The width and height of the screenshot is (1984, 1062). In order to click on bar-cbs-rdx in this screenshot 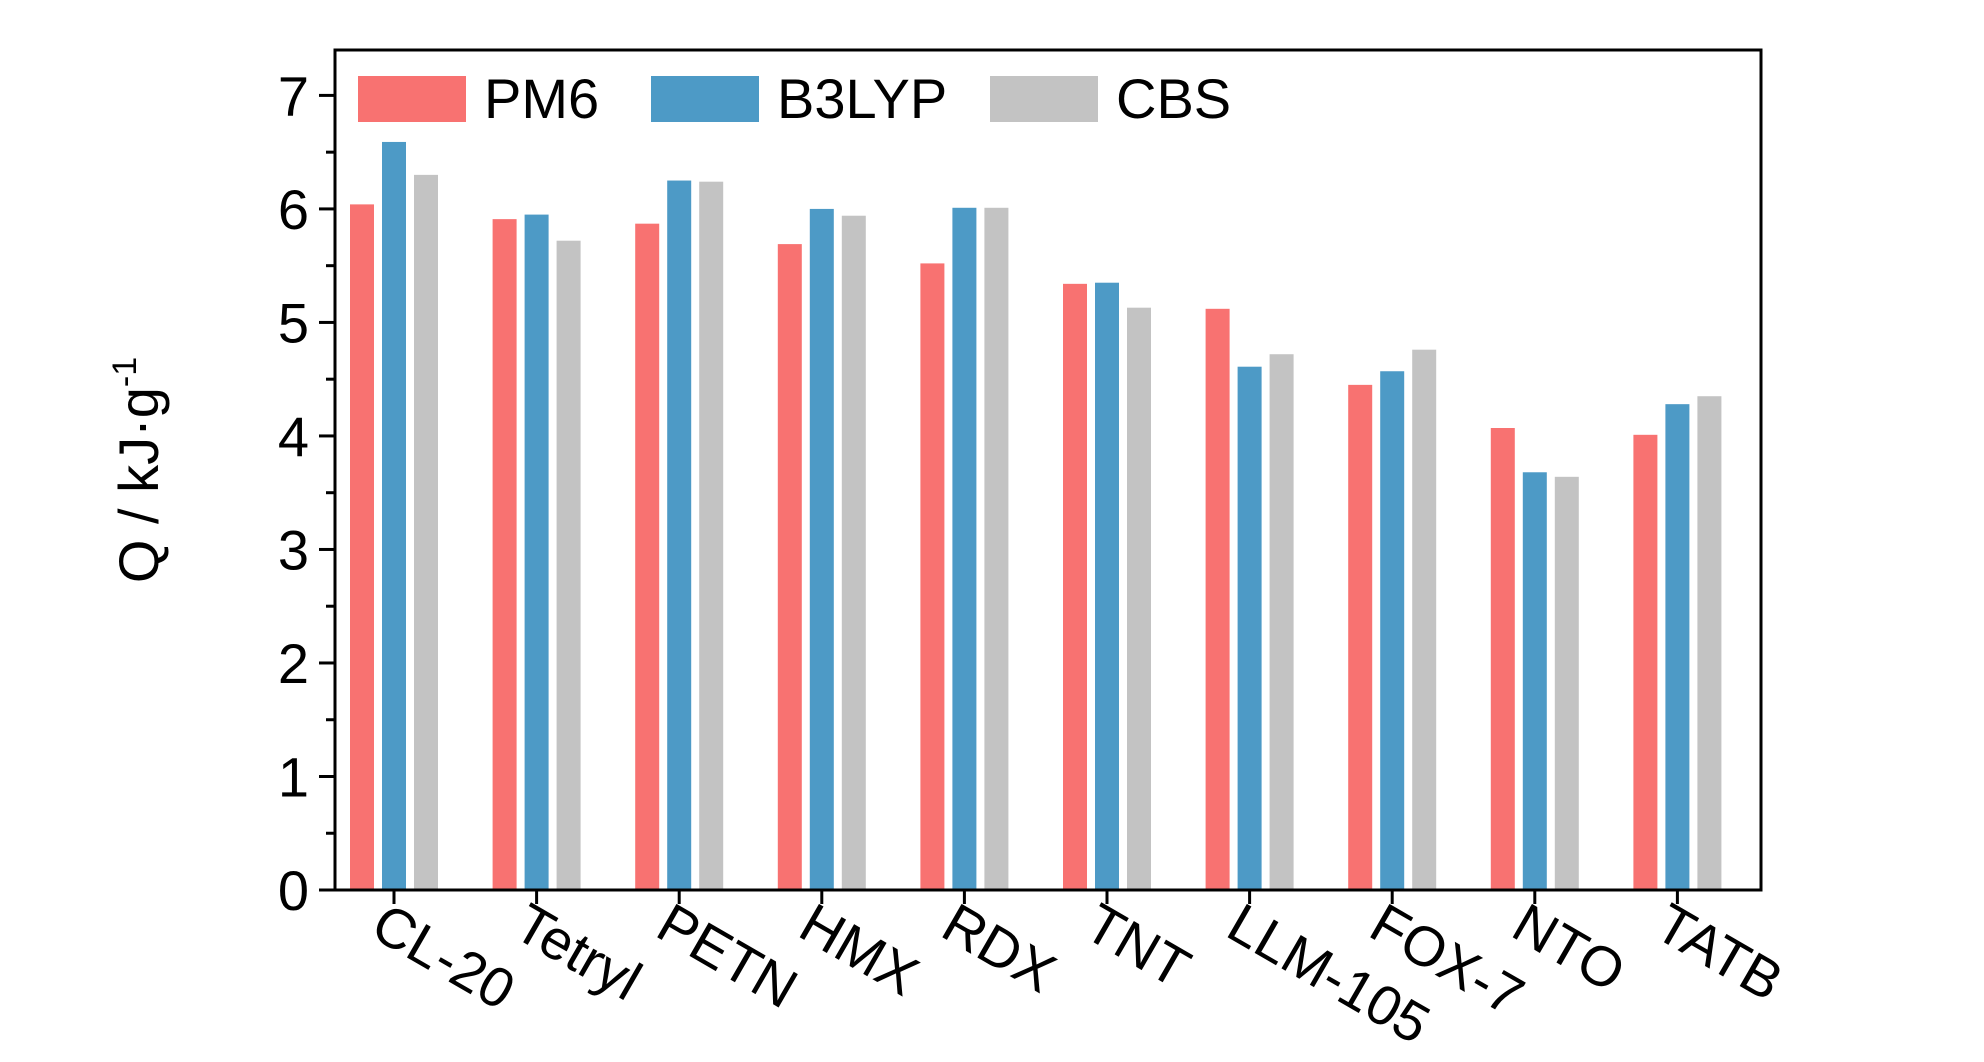, I will do `click(996, 548)`.